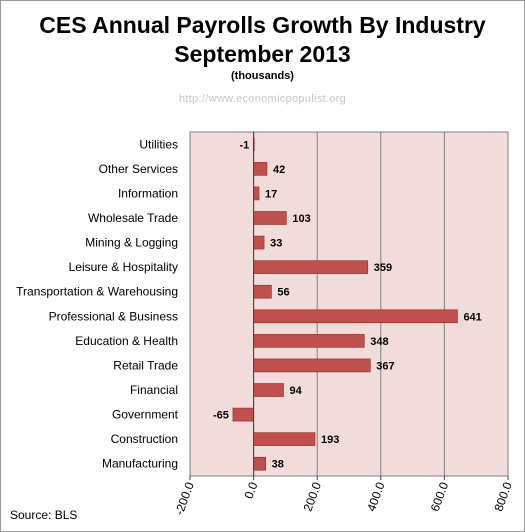 The image size is (525, 532). Describe the element at coordinates (145, 365) in the screenshot. I see `category-label: Retail Trade` at that location.